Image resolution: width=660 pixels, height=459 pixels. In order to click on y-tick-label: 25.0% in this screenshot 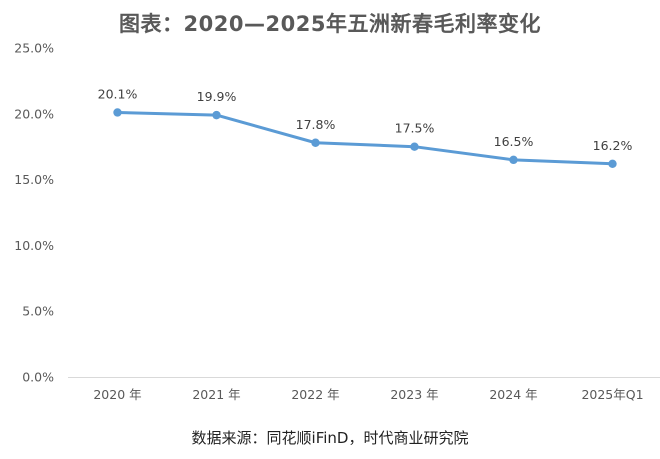, I will do `click(34, 48)`.